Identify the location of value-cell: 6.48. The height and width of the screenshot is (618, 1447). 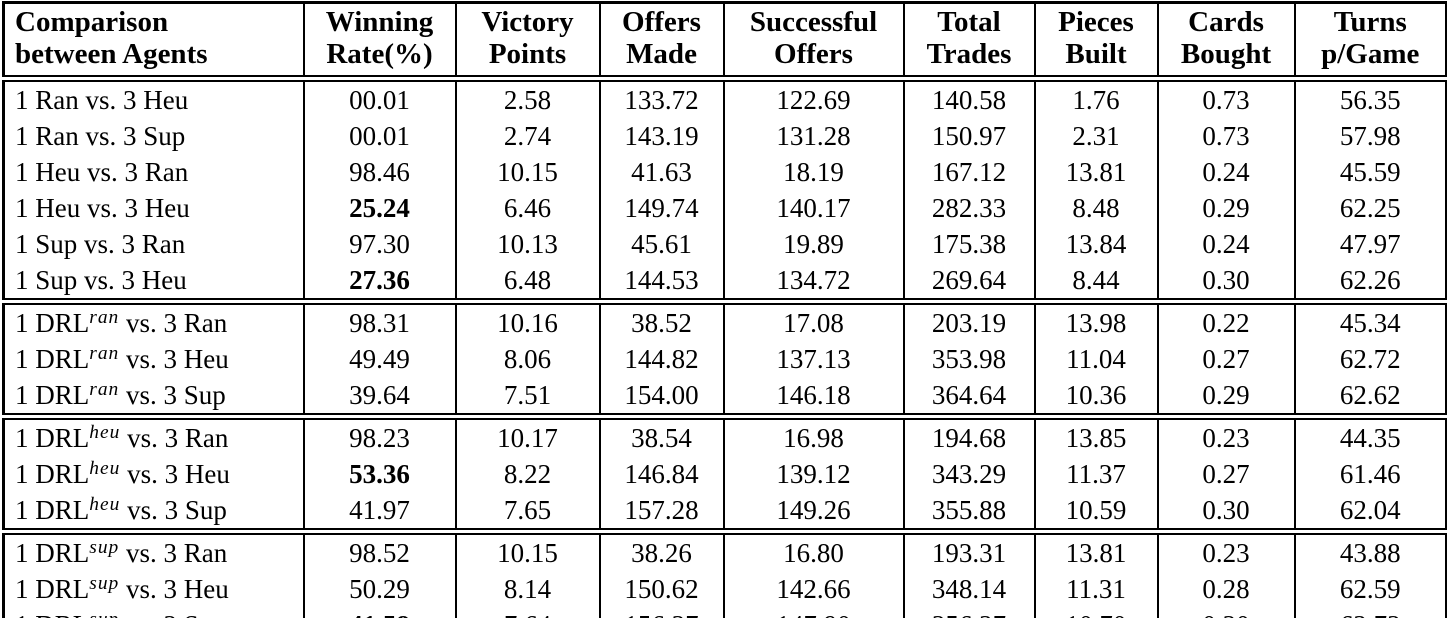
(527, 281).